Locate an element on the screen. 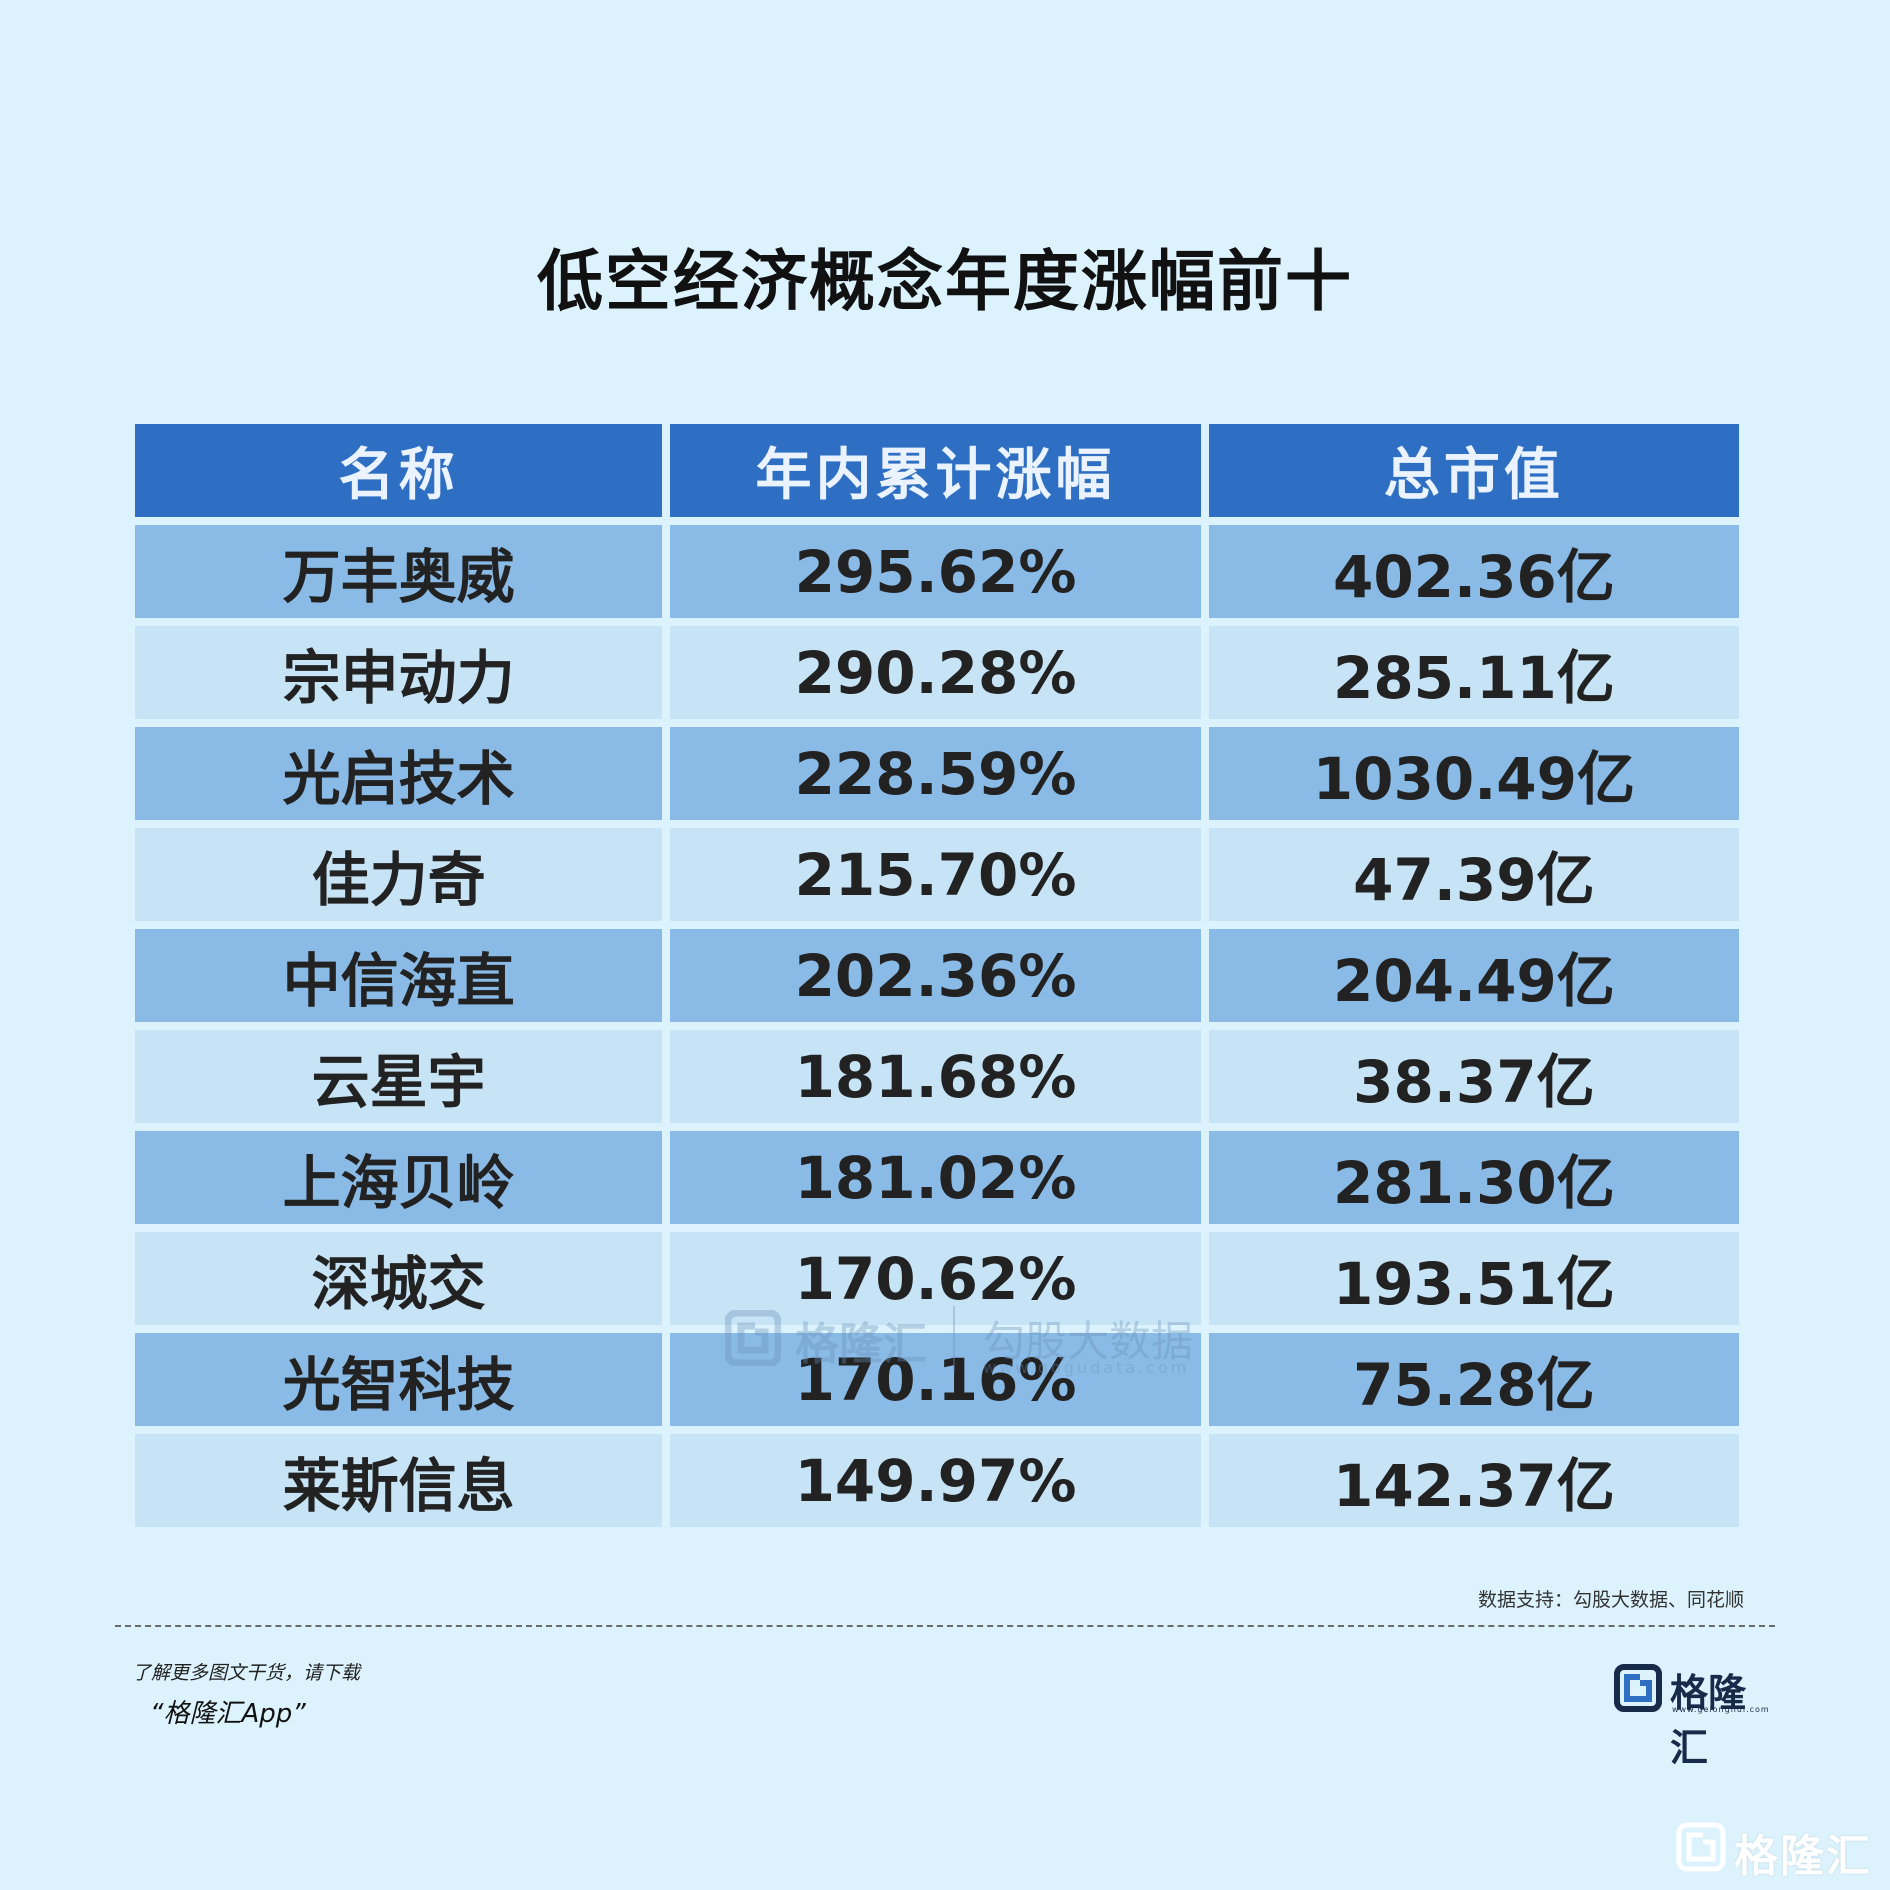  stock-market-cap: 38.37亿 is located at coordinates (1473, 1076).